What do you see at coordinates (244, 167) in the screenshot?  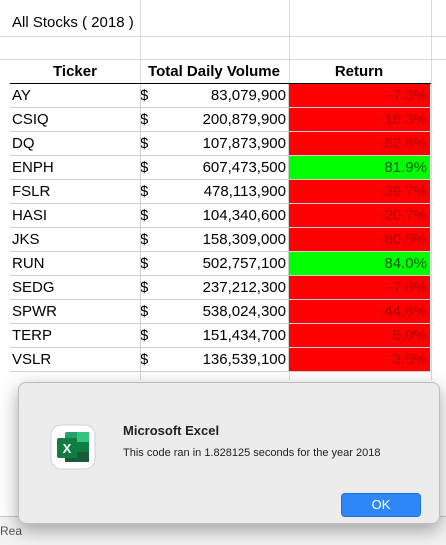 I see `volume-cell: 607,473,500` at bounding box center [244, 167].